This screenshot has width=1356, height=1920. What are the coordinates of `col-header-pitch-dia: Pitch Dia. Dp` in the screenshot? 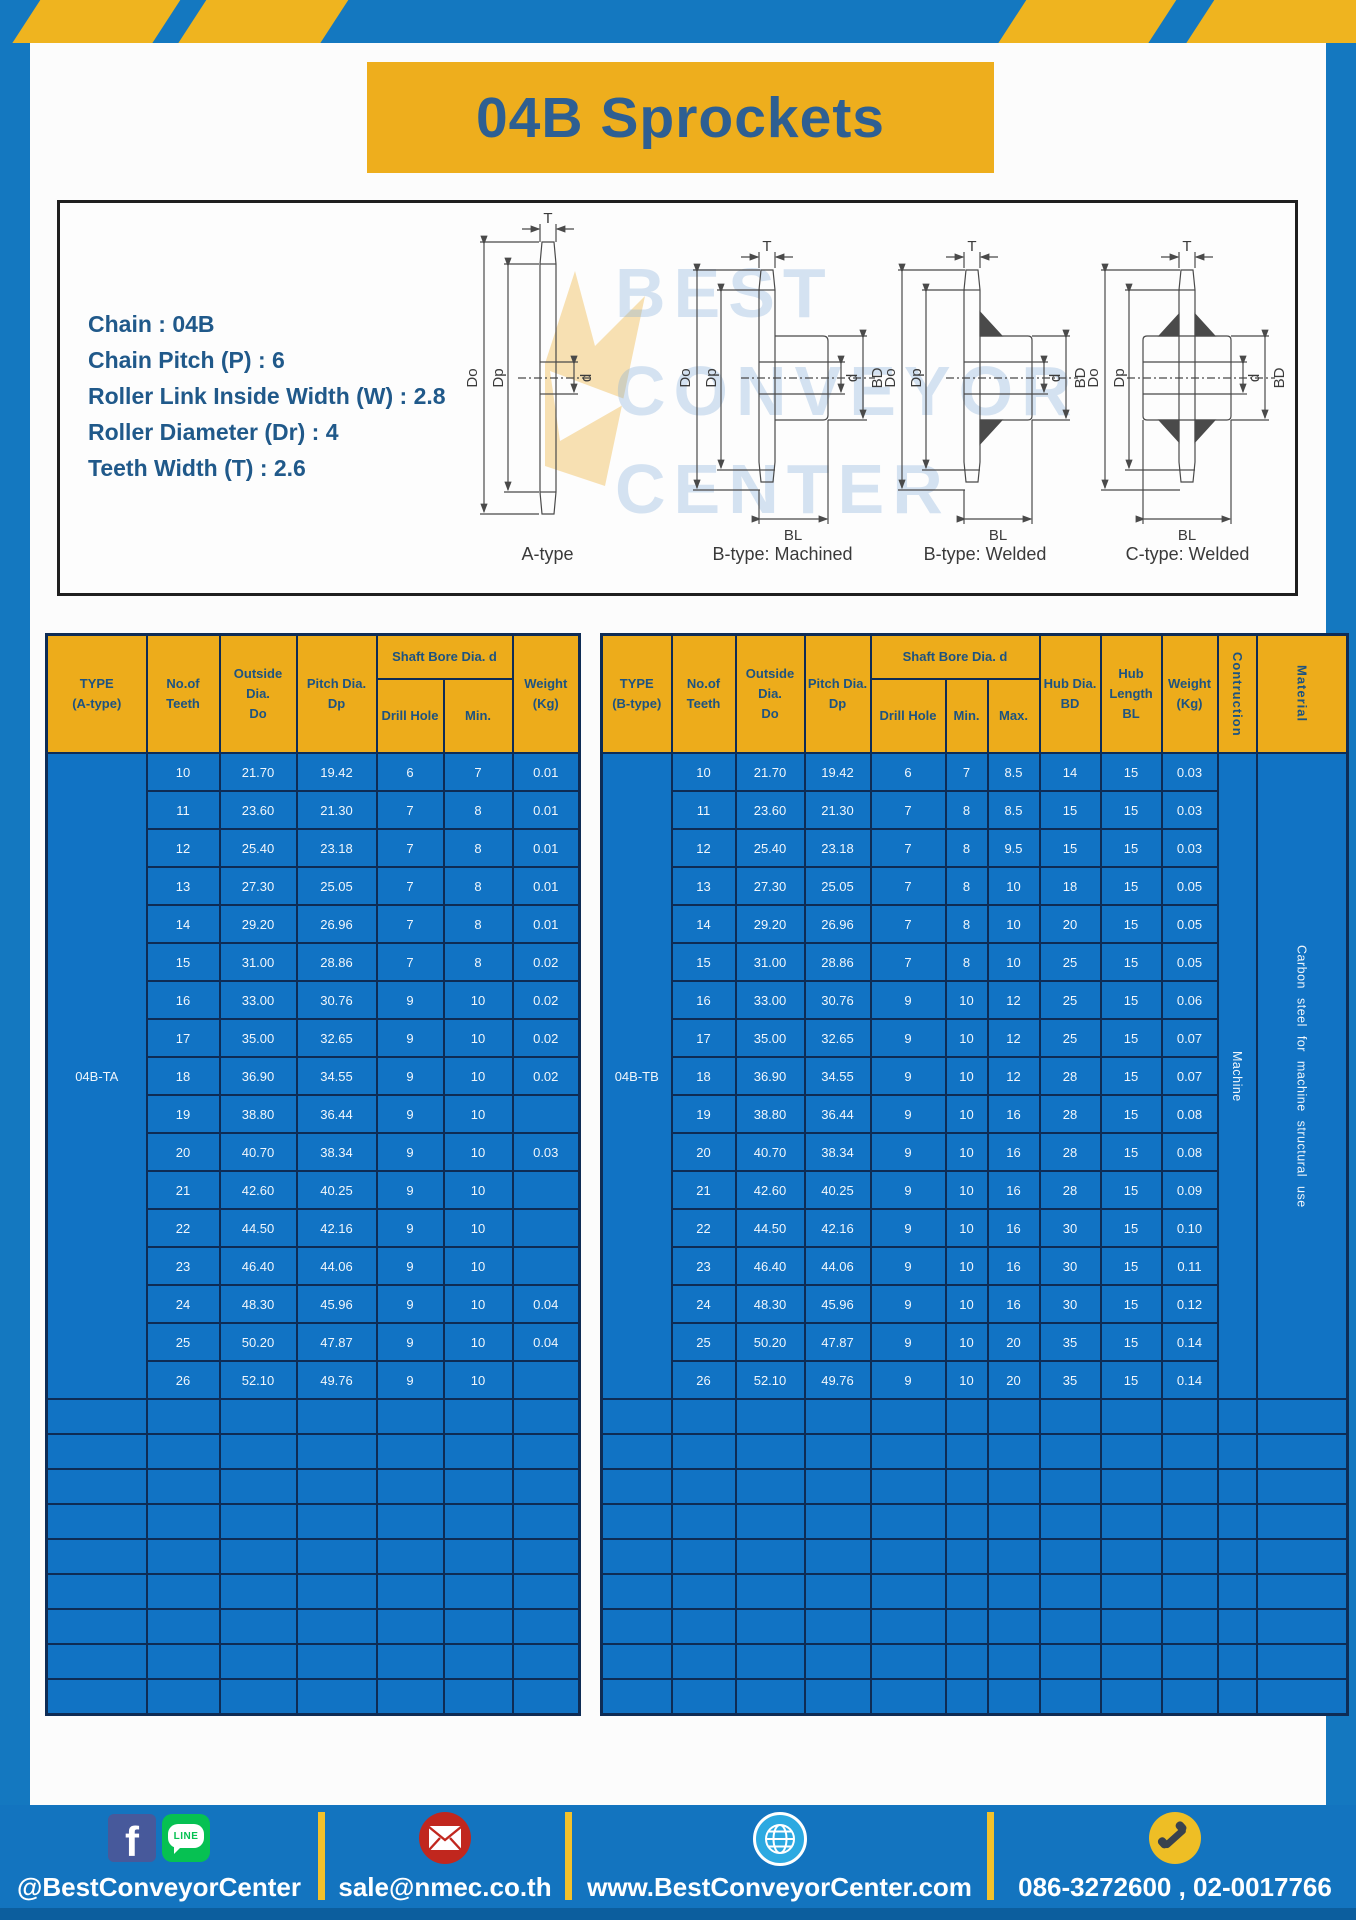 It's located at (837, 693).